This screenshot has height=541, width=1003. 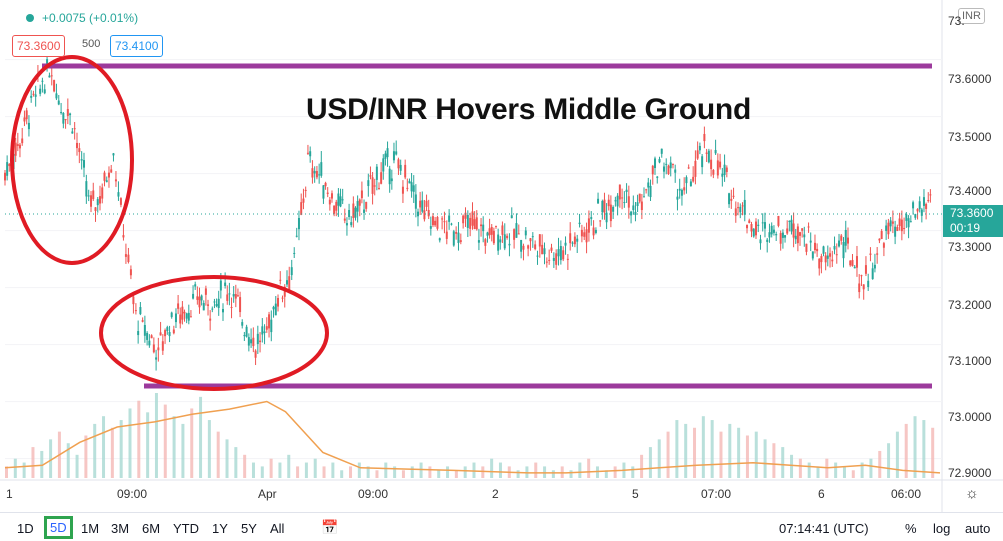 I want to click on range-1d-button: 1D, so click(x=25, y=528).